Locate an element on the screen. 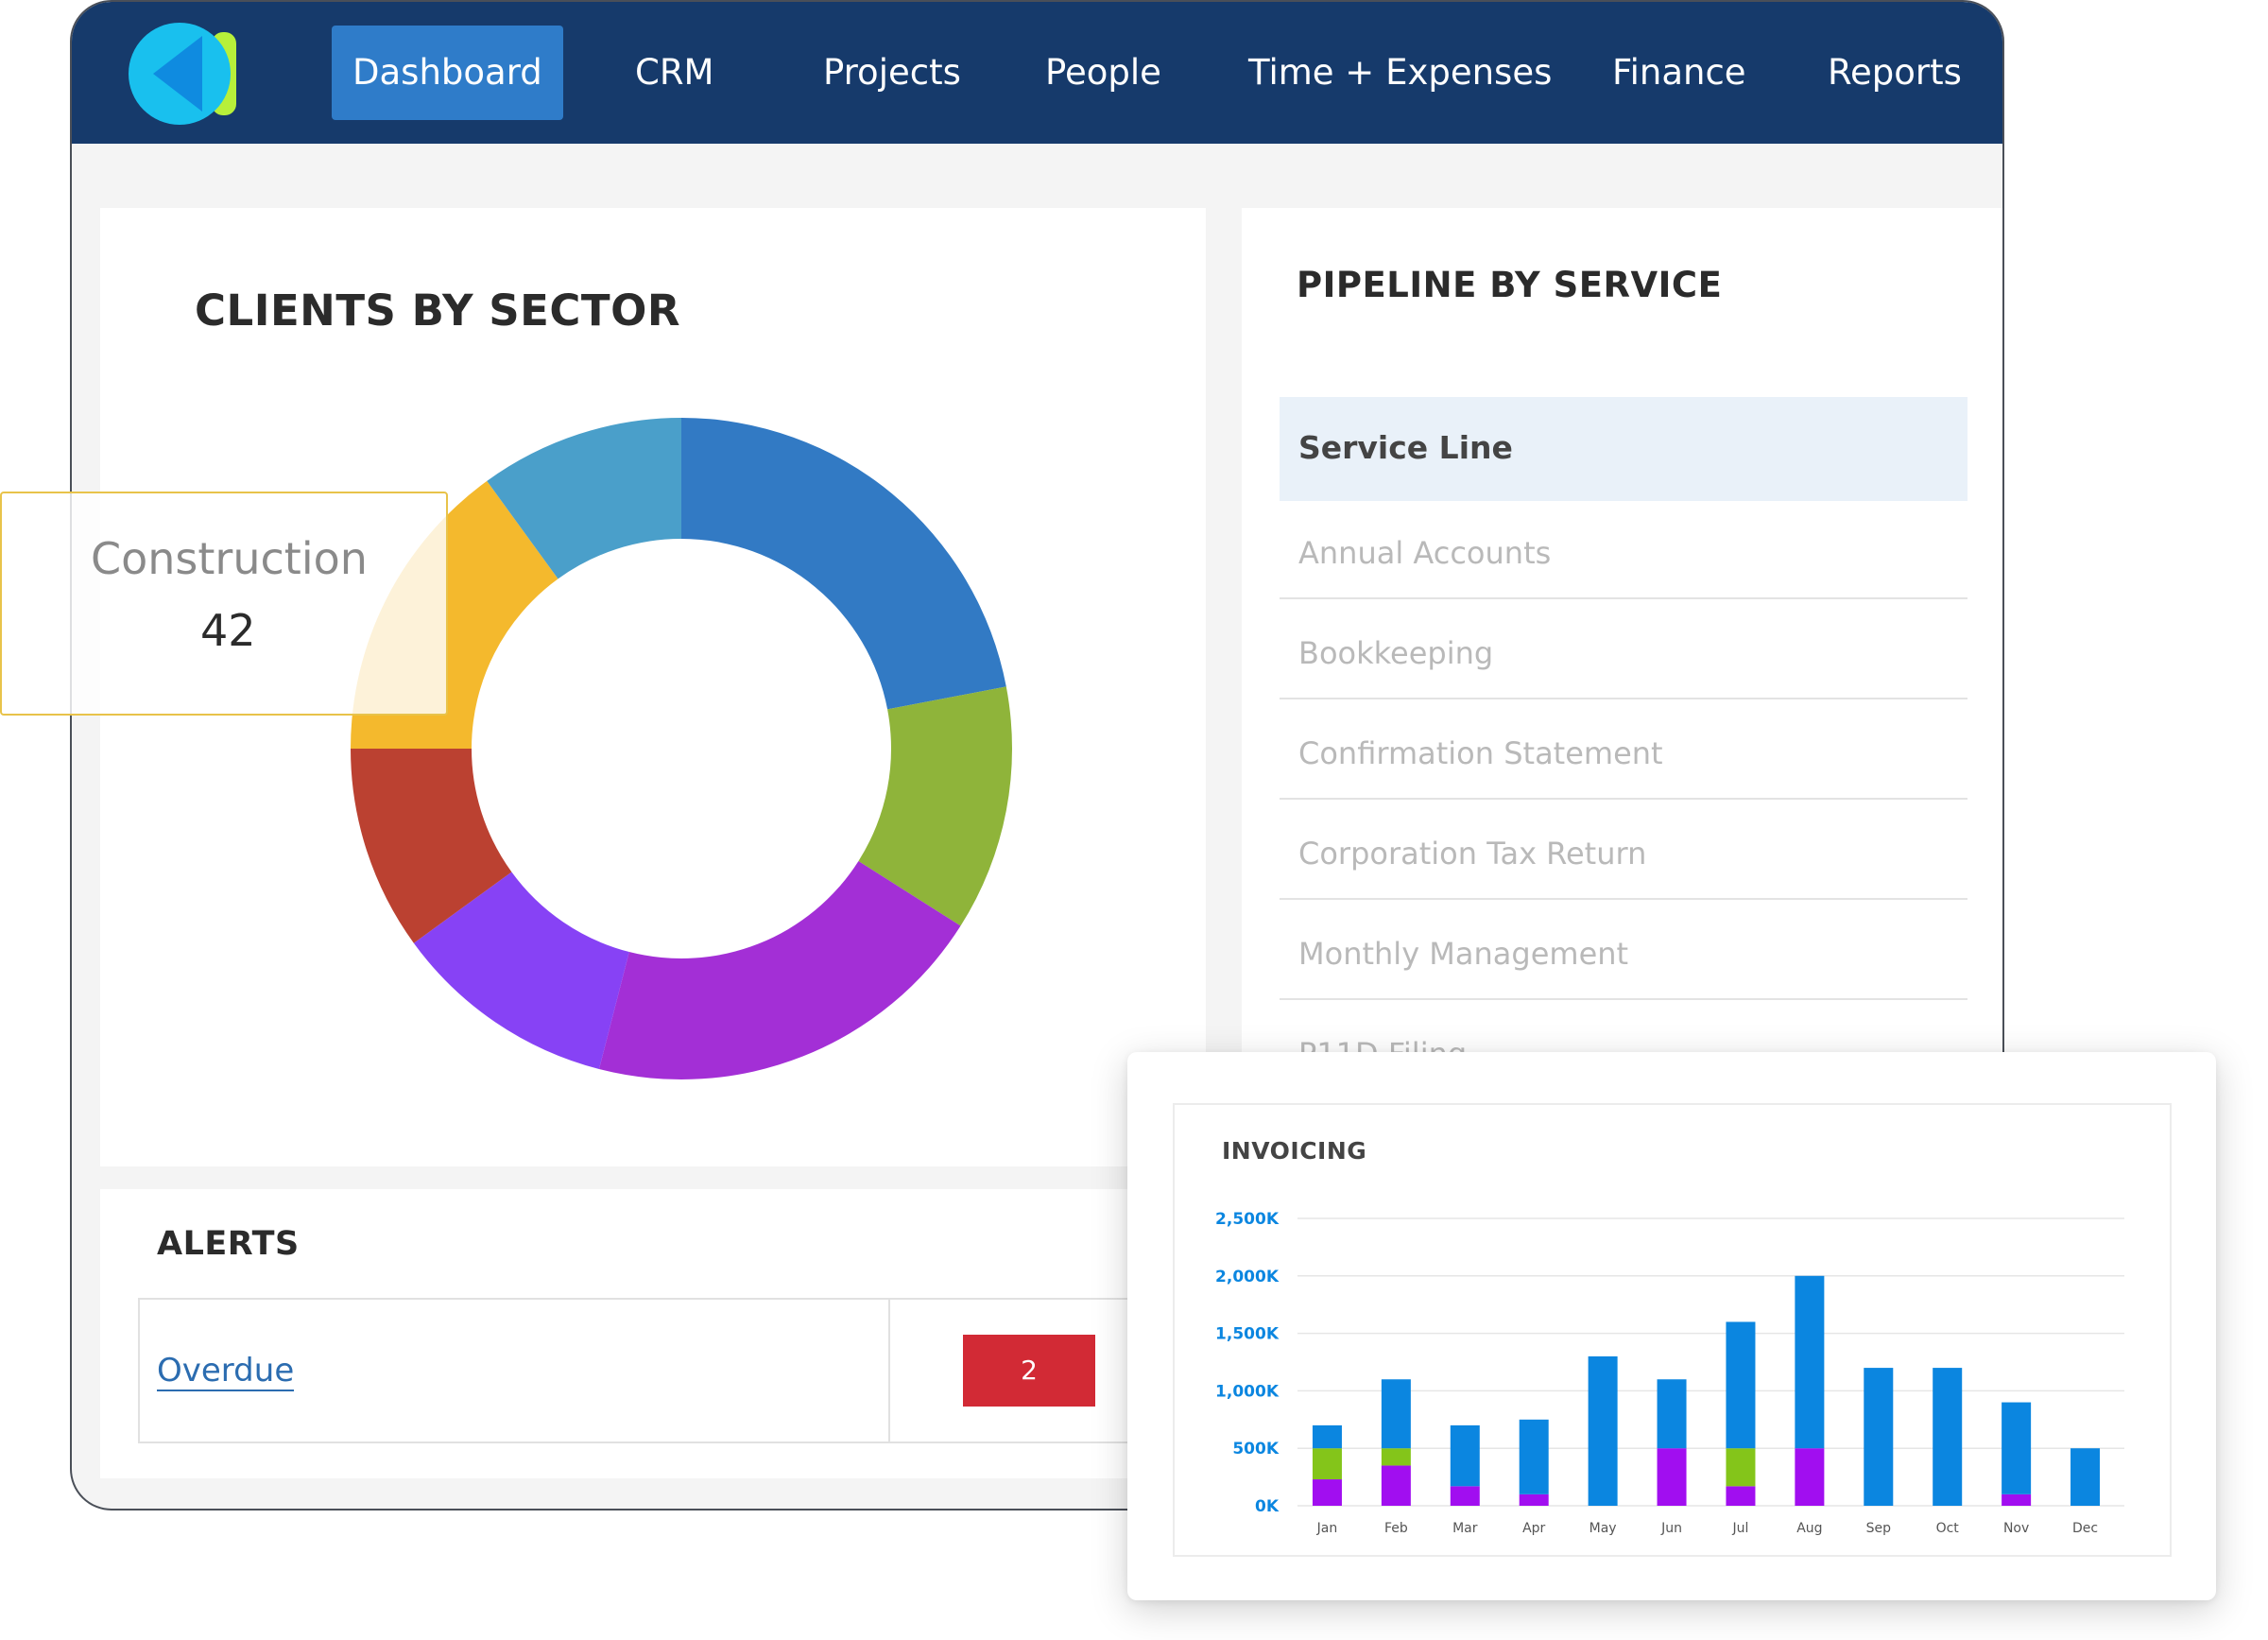  invoice-bar-aug-s0 is located at coordinates (1810, 1477).